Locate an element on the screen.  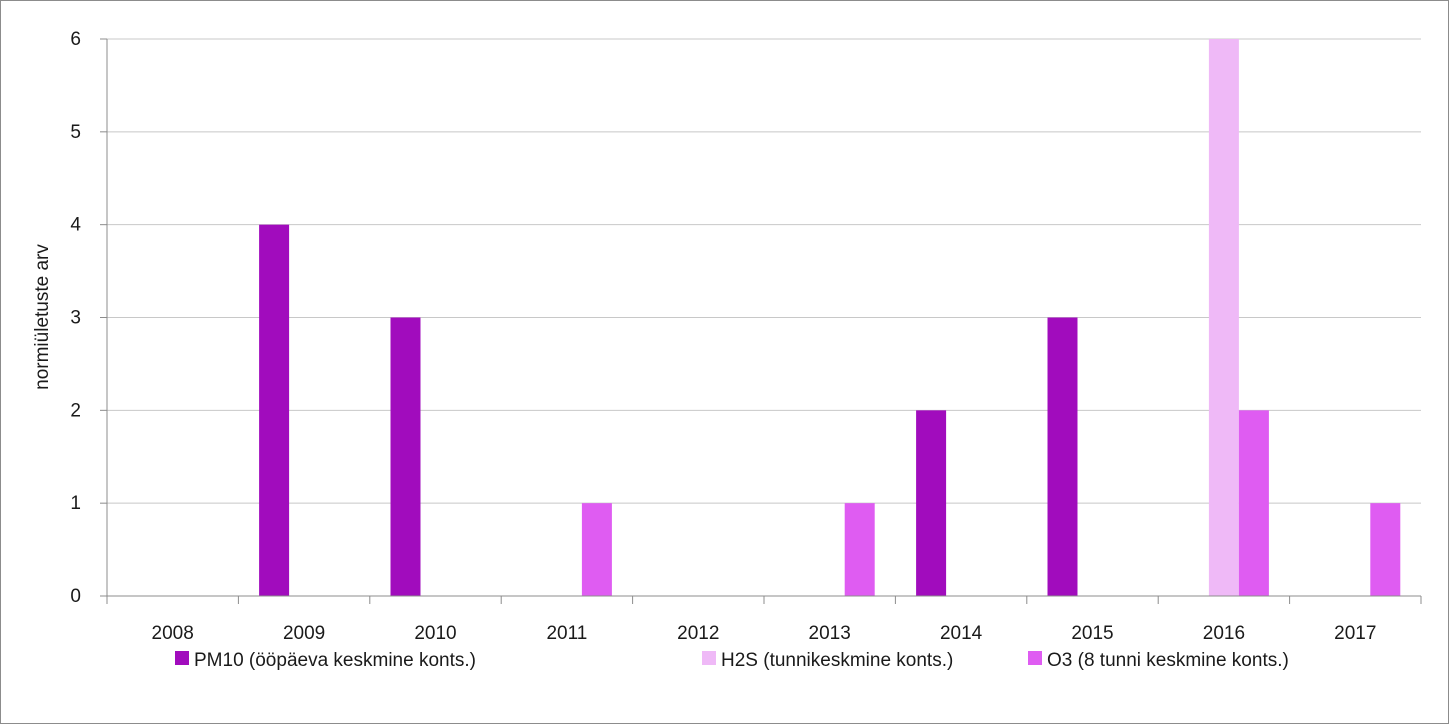
y-tick-label: 4 is located at coordinates (75, 225).